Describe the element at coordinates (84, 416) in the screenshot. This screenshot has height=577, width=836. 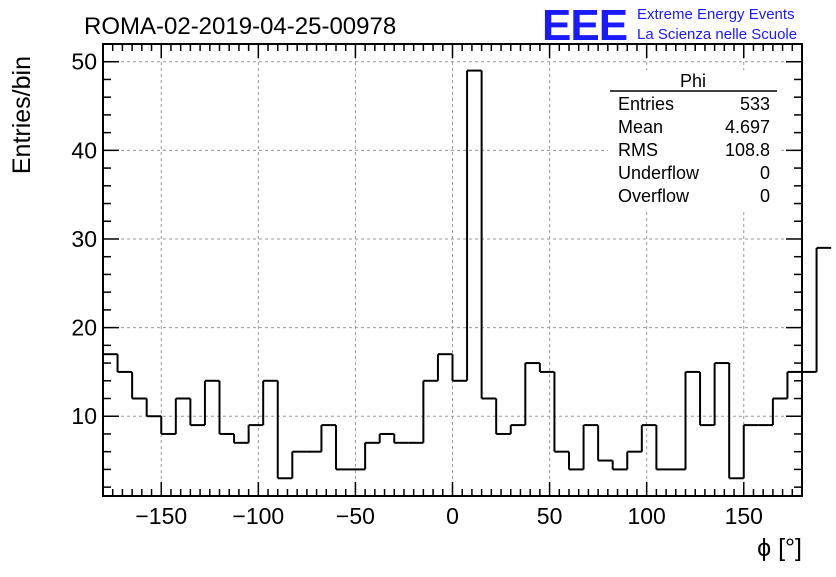
I see `y-tick-label: 10` at that location.